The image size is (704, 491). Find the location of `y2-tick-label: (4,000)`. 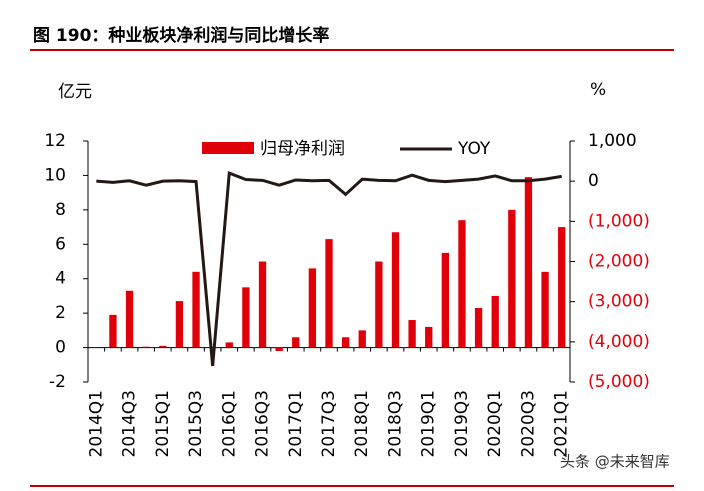

y2-tick-label: (4,000) is located at coordinates (619, 342).